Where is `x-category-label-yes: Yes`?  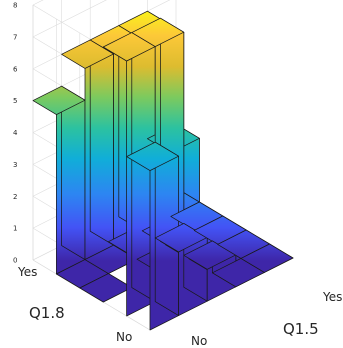
x-category-label-yes: Yes is located at coordinates (332, 297).